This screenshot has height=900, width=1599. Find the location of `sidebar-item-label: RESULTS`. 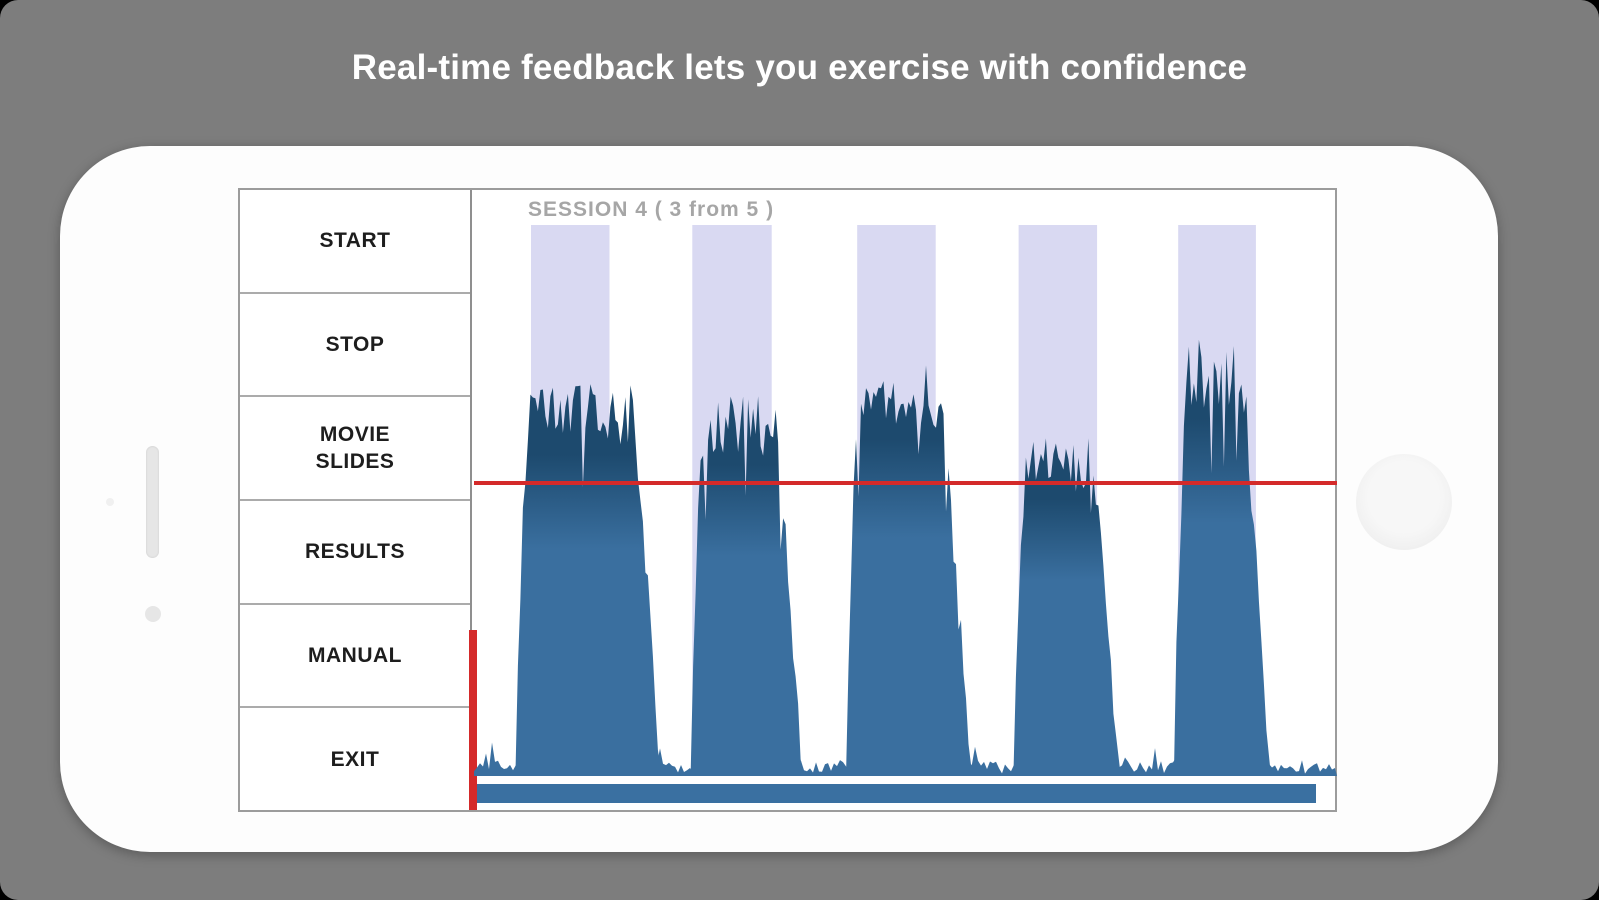

sidebar-item-label: RESULTS is located at coordinates (355, 552).